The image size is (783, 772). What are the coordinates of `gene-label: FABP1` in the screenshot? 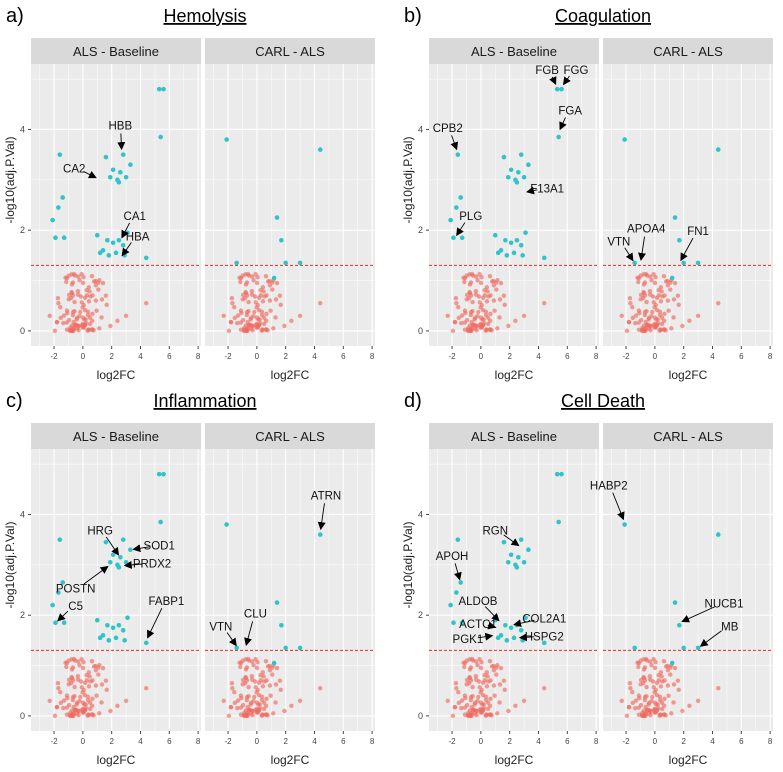 It's located at (167, 602).